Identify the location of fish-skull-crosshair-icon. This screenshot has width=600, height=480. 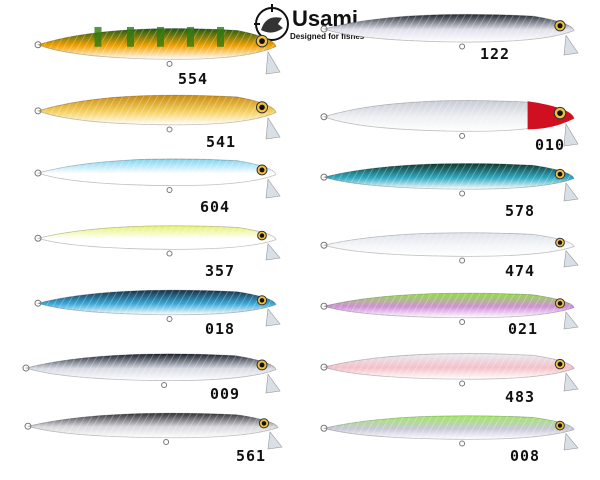
(271, 22).